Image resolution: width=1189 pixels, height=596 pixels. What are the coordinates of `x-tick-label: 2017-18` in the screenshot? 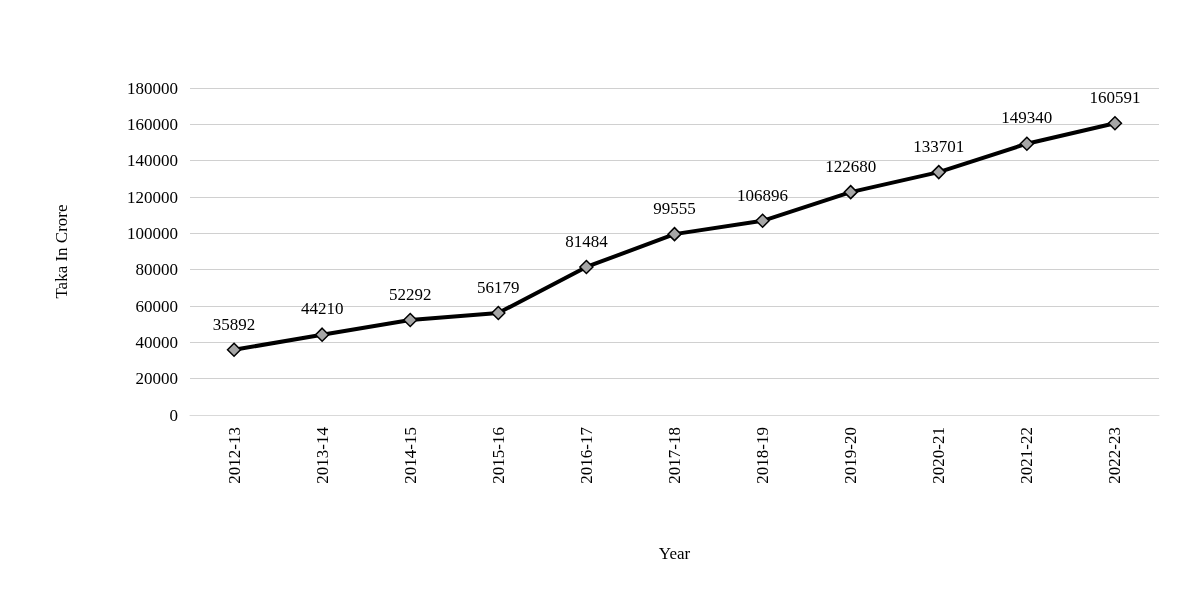 It's located at (674, 455).